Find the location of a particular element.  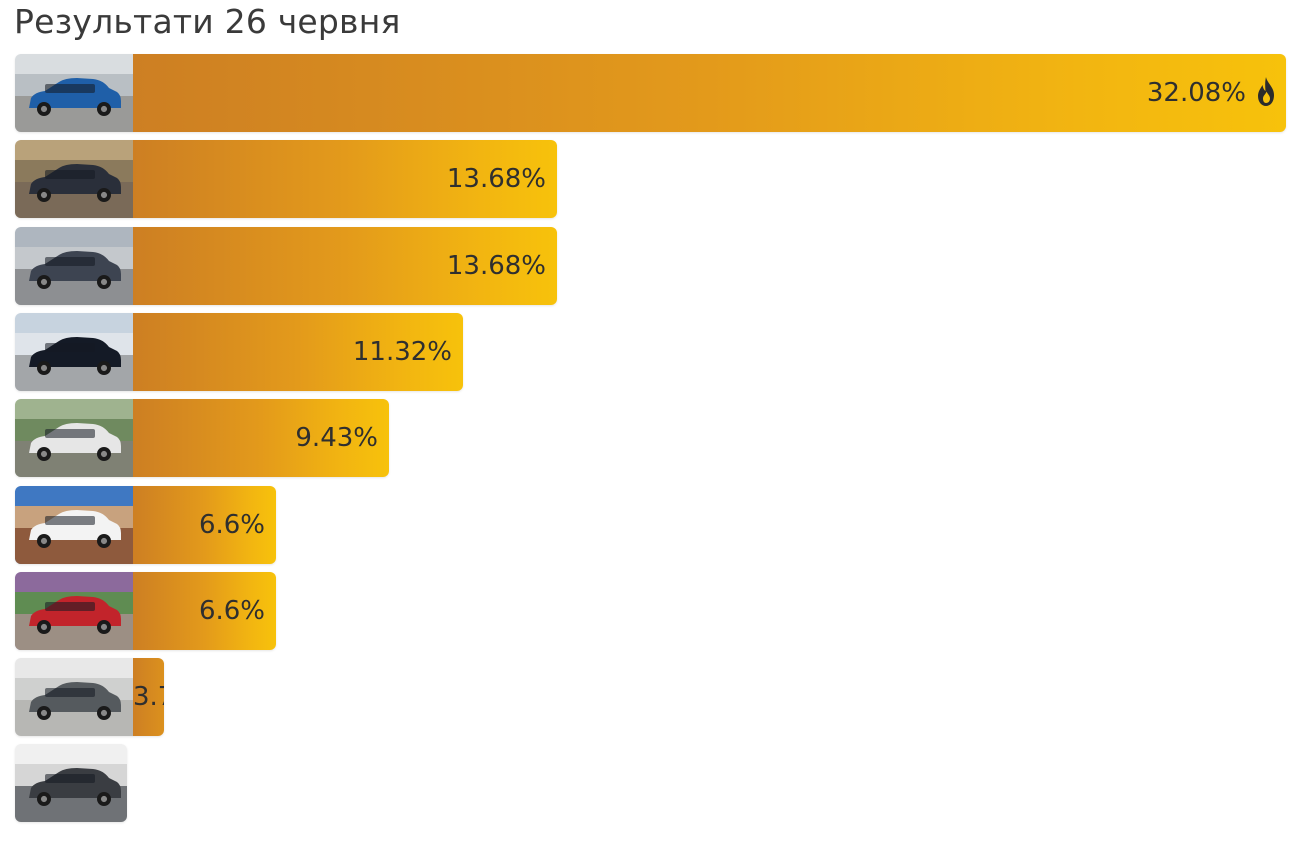

bar: 32.08% is located at coordinates (709, 93).